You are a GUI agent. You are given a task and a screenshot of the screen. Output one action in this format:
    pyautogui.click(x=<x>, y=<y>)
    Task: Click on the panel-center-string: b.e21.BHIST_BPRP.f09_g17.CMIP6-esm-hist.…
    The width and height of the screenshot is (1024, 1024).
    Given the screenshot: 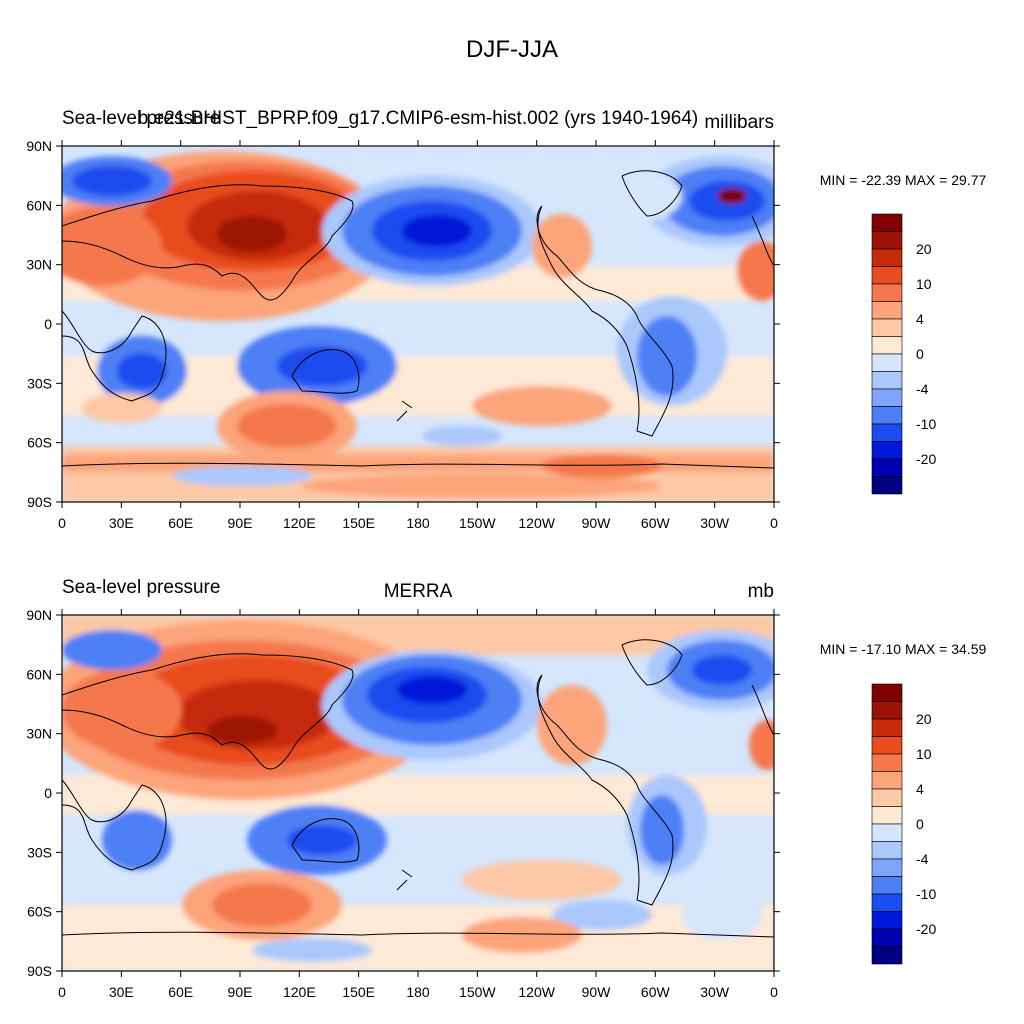 What is the action you would take?
    pyautogui.click(x=418, y=118)
    